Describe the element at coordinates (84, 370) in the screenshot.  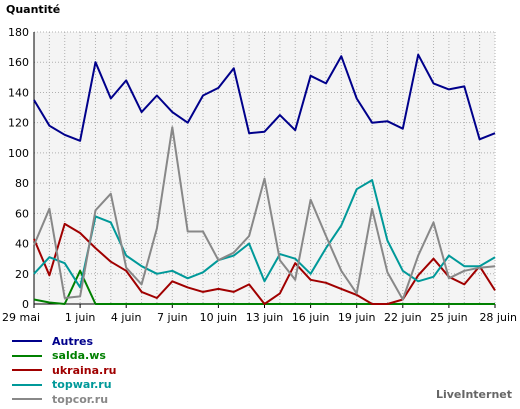
I see `legend-label: ukraina.ru` at that location.